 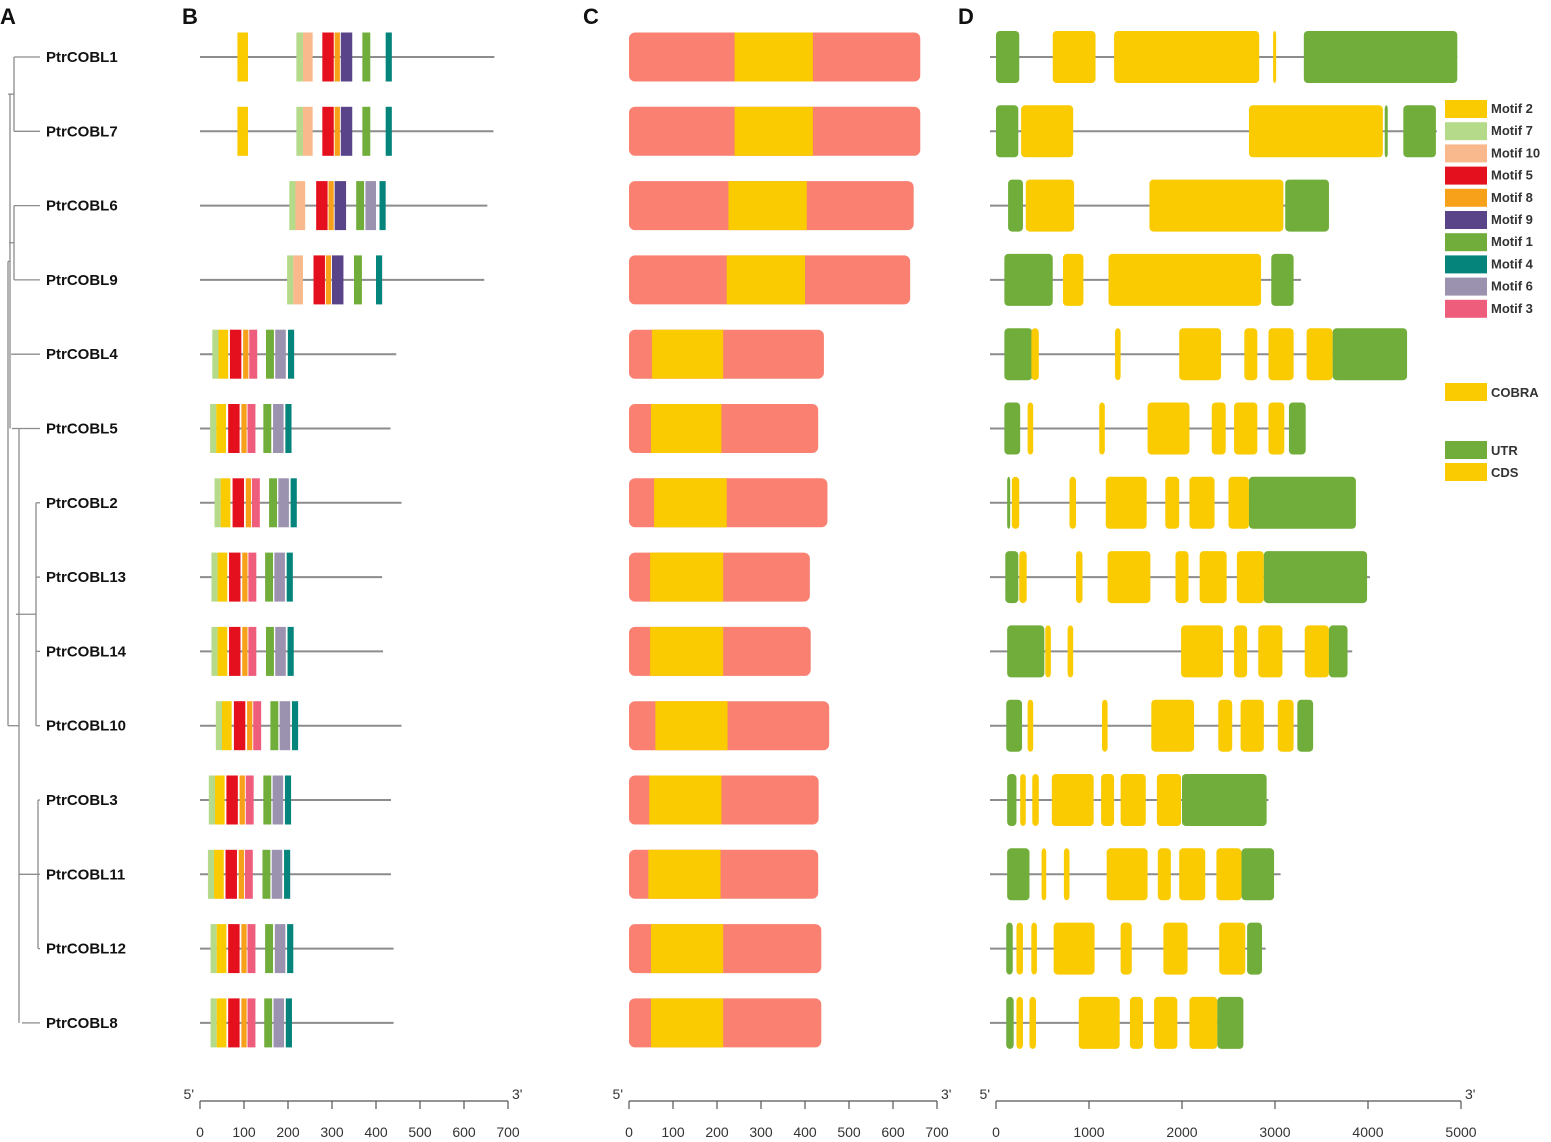 I want to click on legend-label-motif7: Motif 7, so click(x=1512, y=130).